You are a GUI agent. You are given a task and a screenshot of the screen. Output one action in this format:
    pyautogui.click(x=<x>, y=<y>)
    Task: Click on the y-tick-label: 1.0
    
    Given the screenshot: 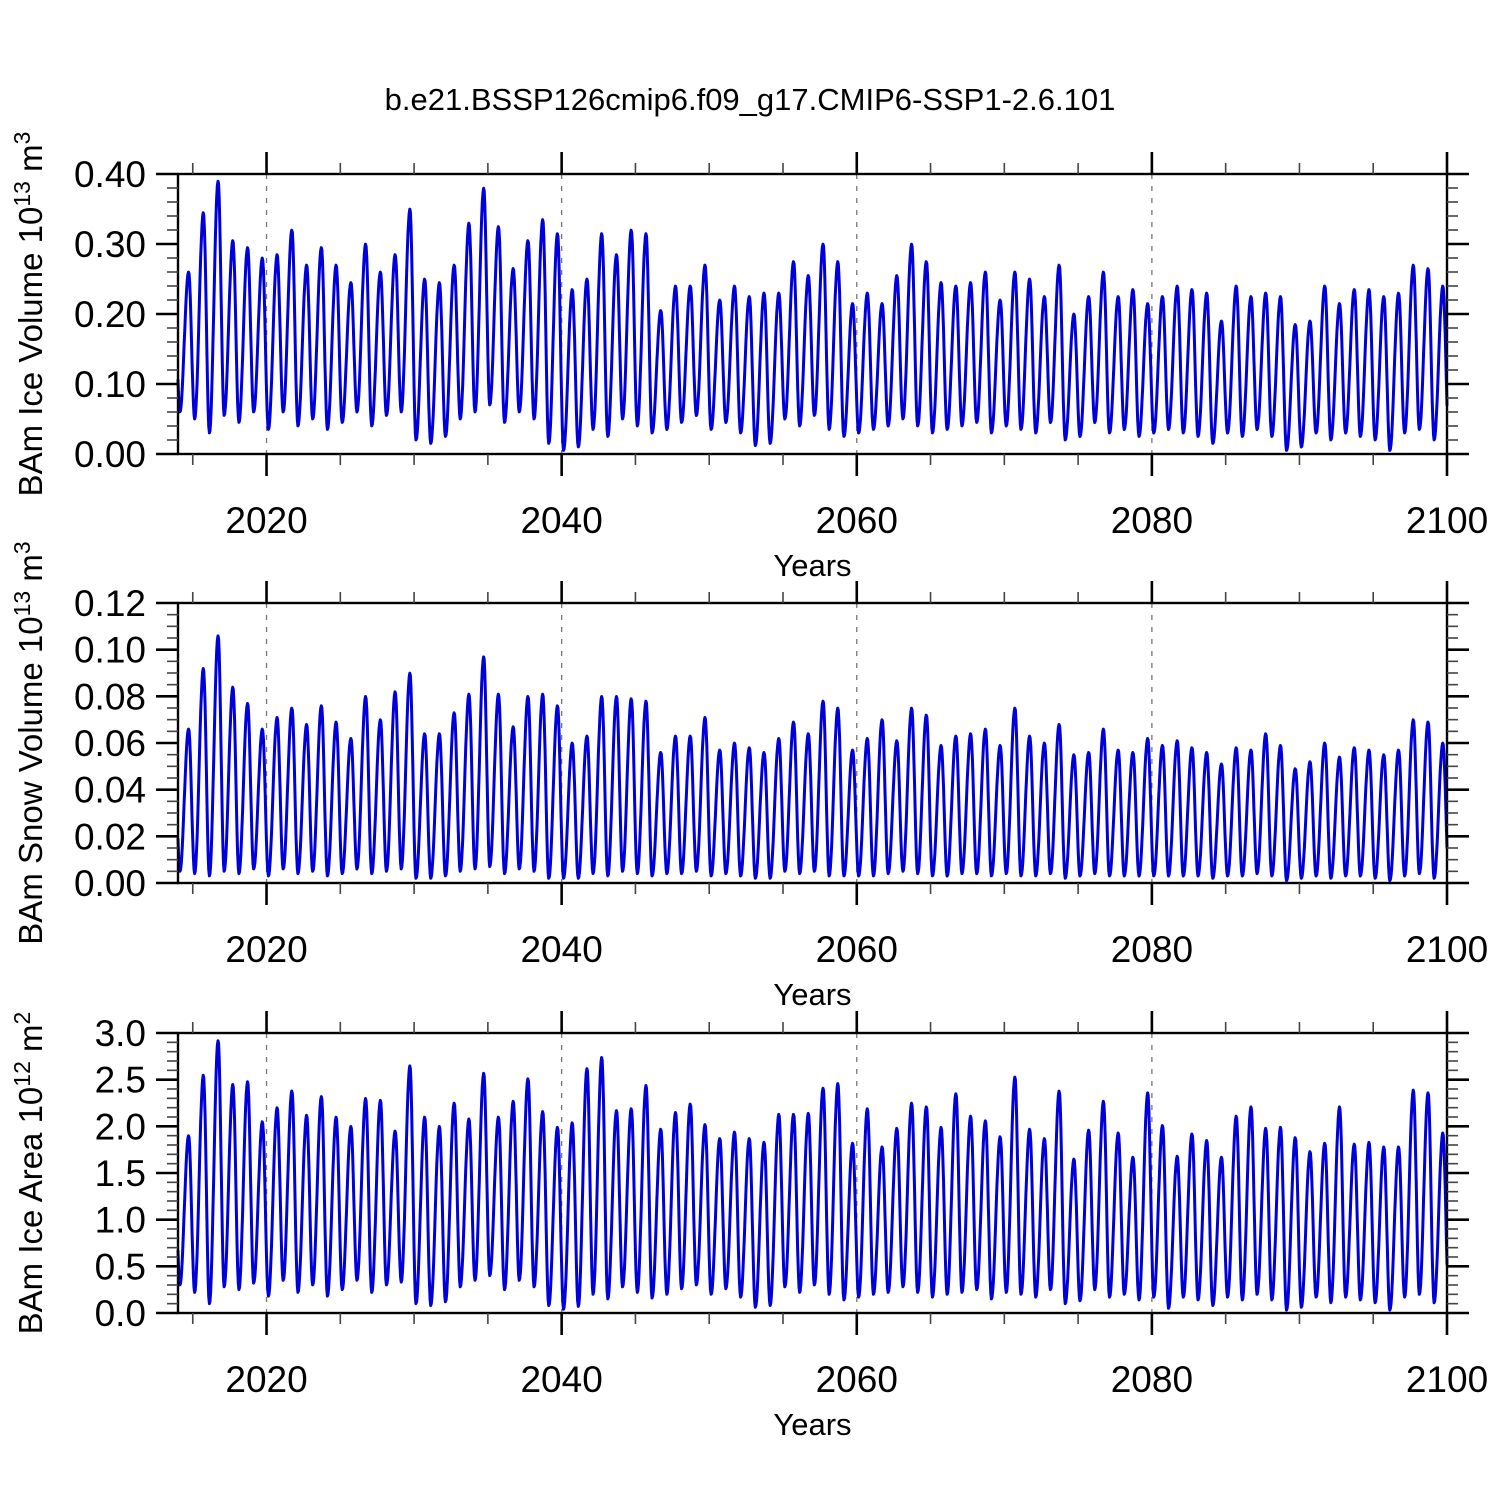 What is the action you would take?
    pyautogui.click(x=120, y=1220)
    